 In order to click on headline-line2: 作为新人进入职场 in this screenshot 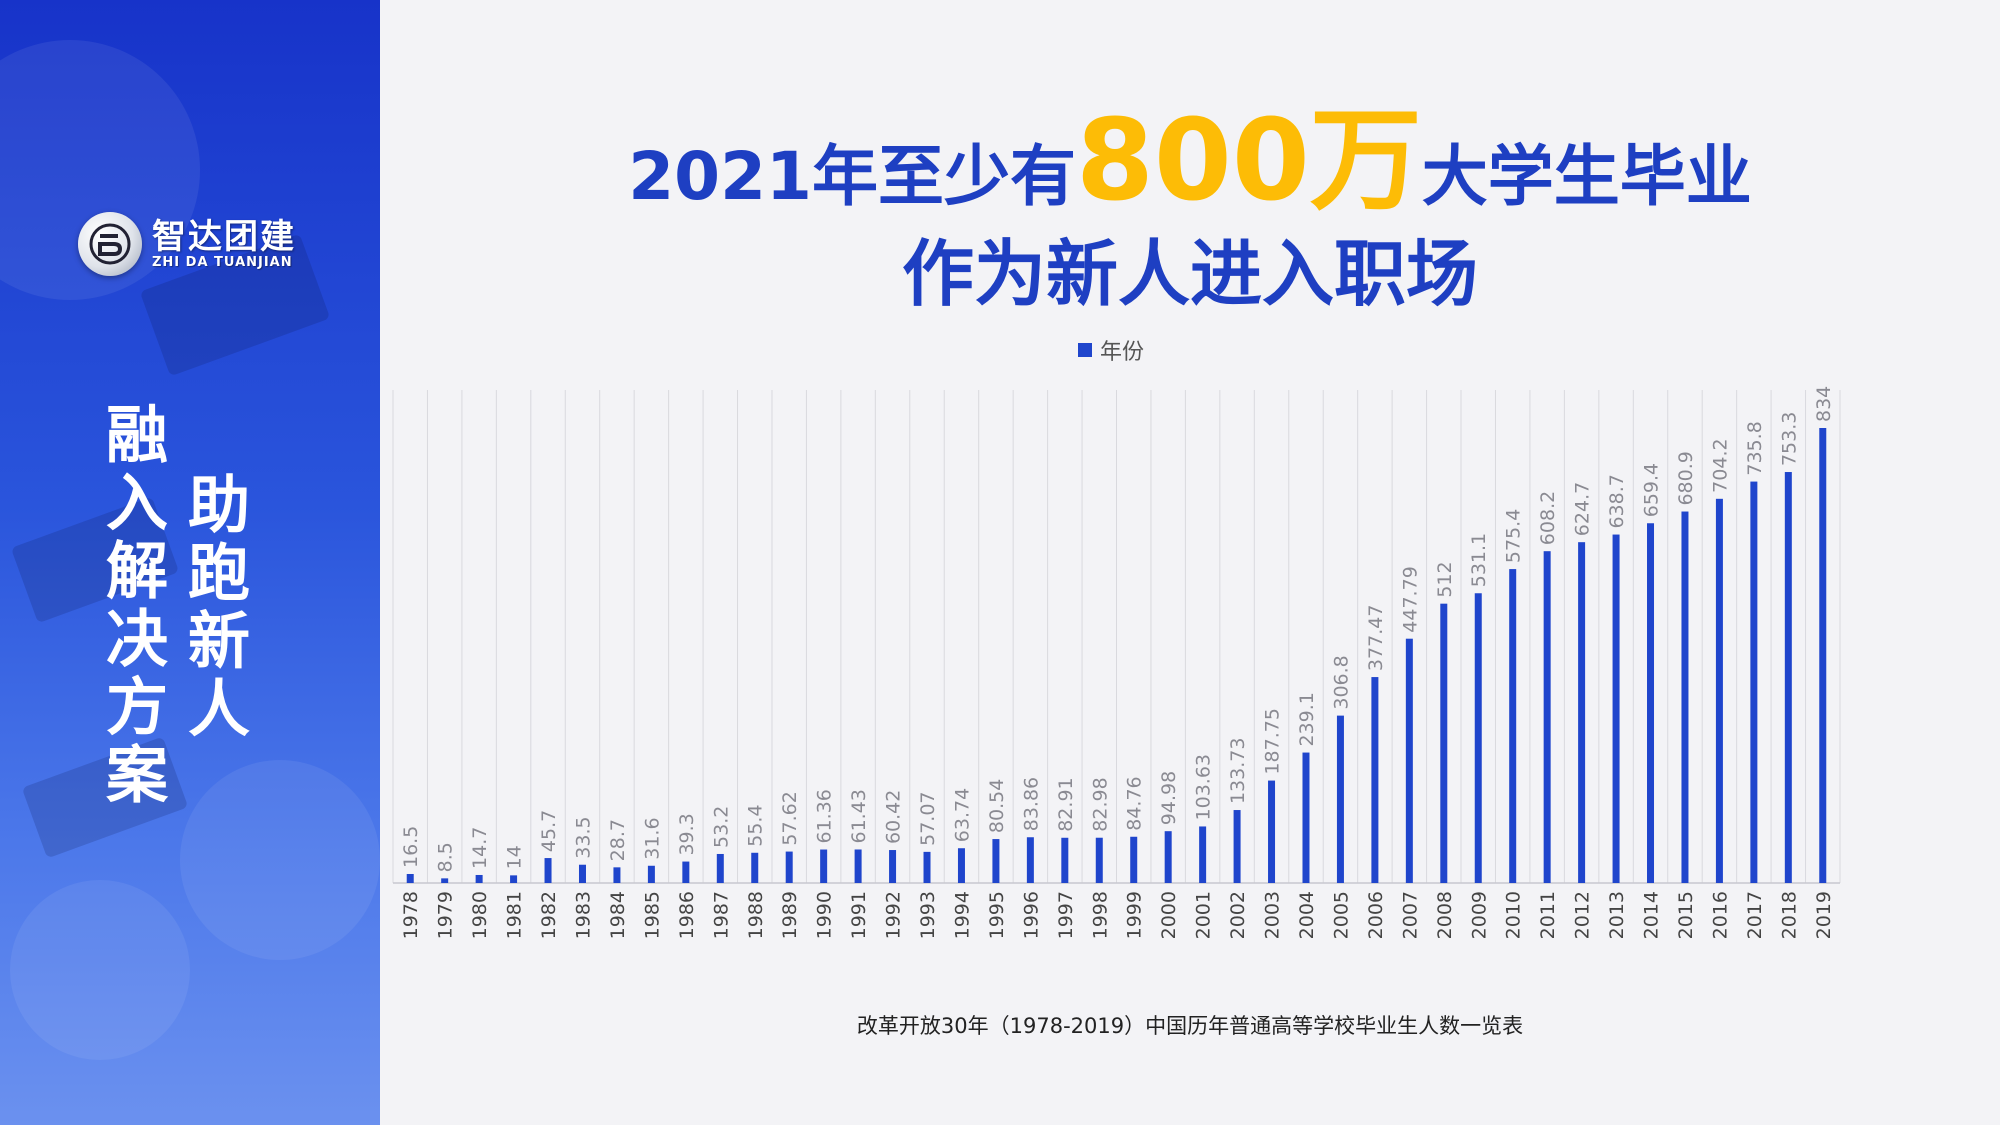, I will do `click(1189, 274)`.